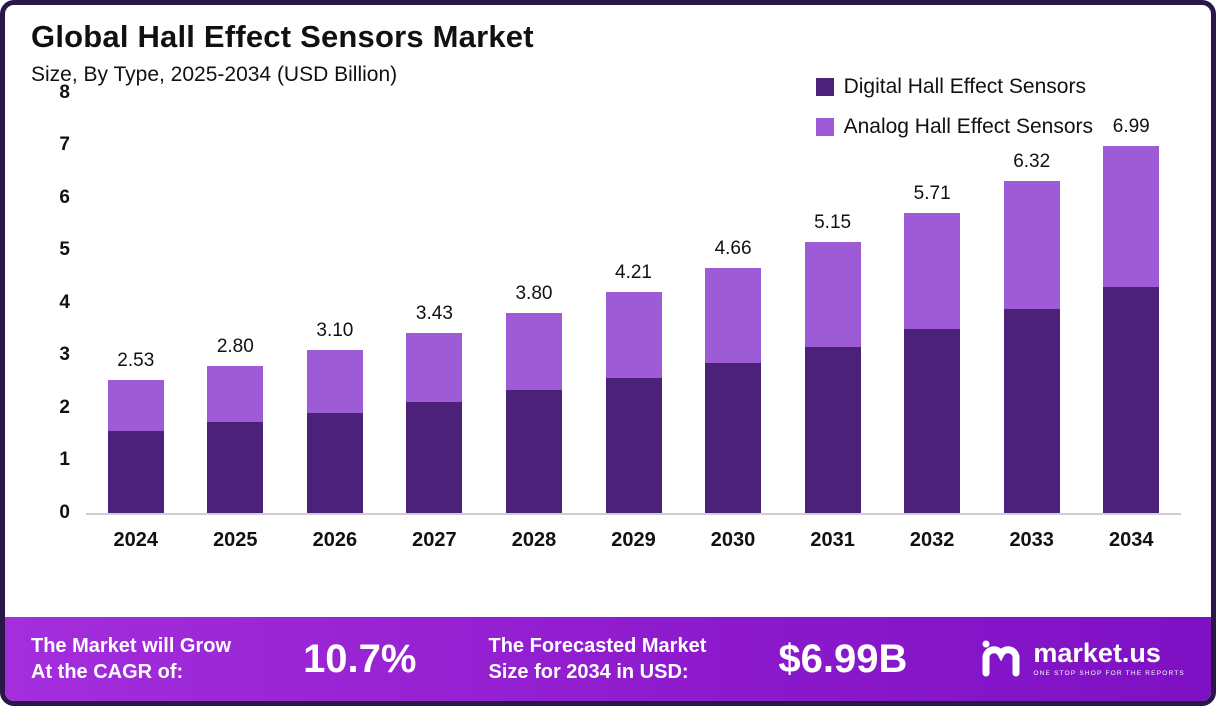 Image resolution: width=1216 pixels, height=706 pixels. What do you see at coordinates (932, 193) in the screenshot?
I see `bar-total-label: 5.71` at bounding box center [932, 193].